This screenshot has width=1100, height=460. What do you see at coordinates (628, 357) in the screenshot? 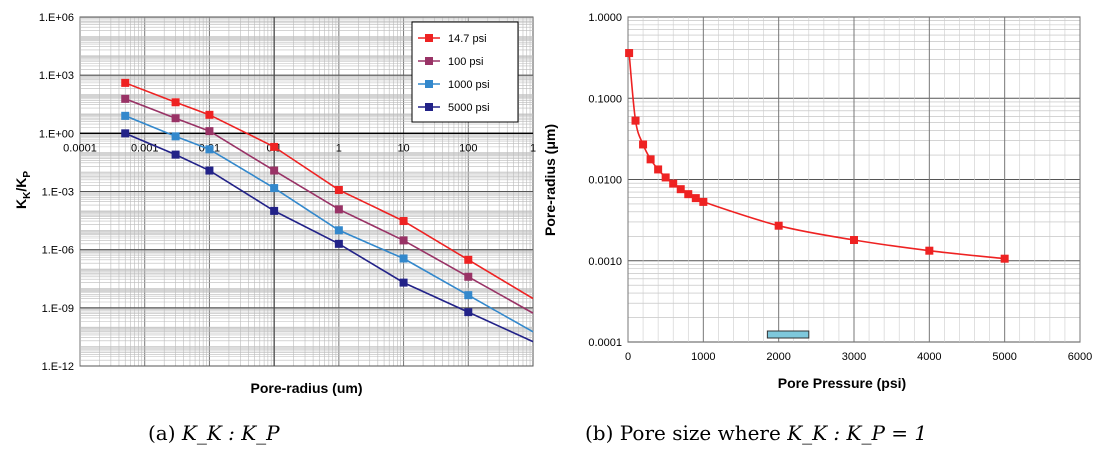
I see `x-tick-label-b: 0` at bounding box center [628, 357].